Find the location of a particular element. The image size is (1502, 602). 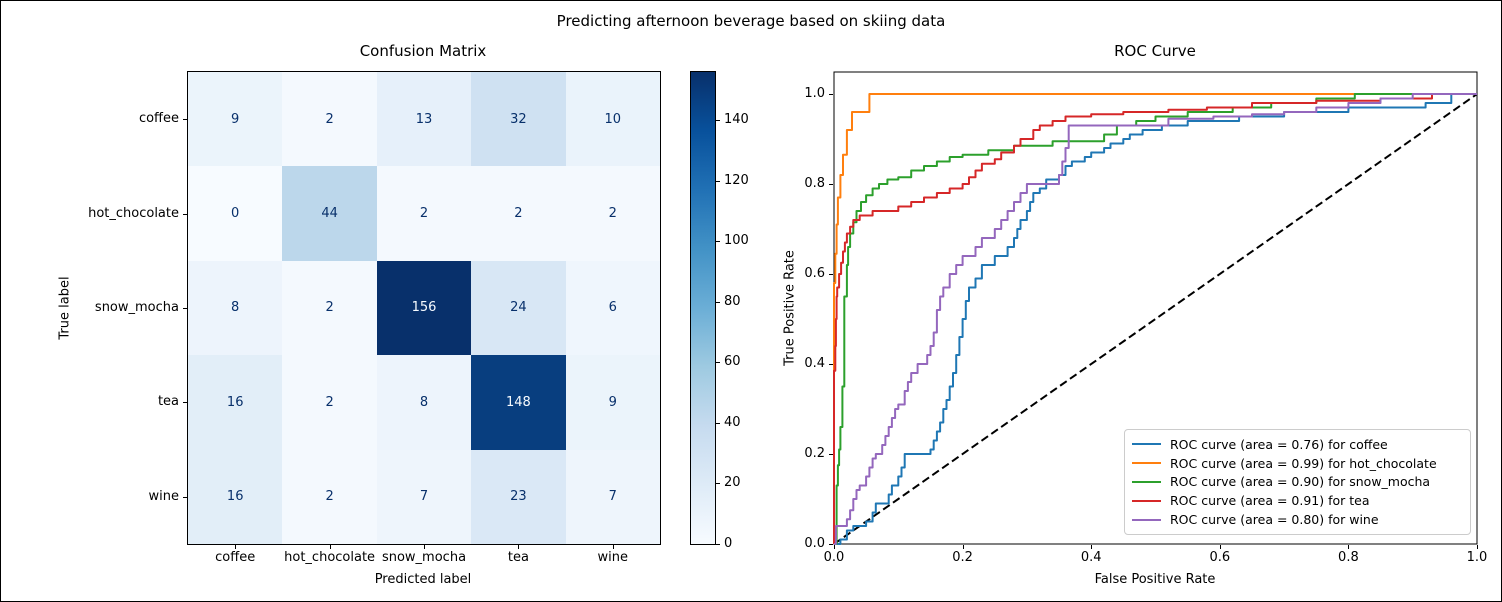

colorbar-tick-label: 40 is located at coordinates (732, 422).